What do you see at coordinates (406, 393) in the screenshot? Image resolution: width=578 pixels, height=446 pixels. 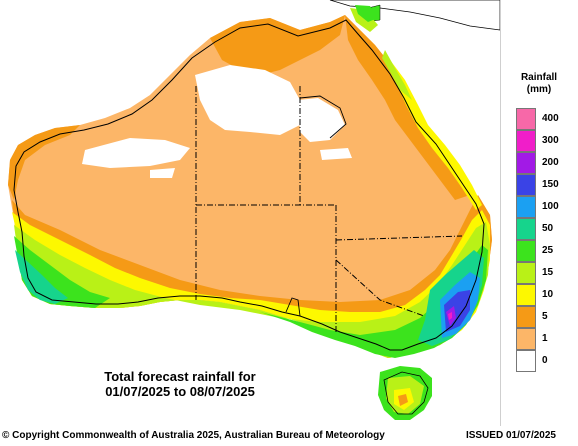 I see `tasmania-coastline` at bounding box center [406, 393].